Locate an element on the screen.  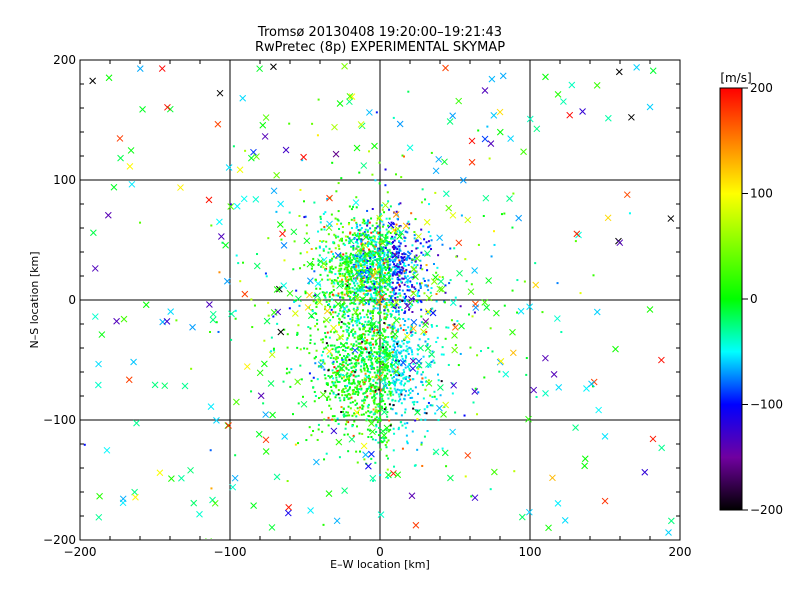
x-tick-label: 200 is located at coordinates (680, 552).